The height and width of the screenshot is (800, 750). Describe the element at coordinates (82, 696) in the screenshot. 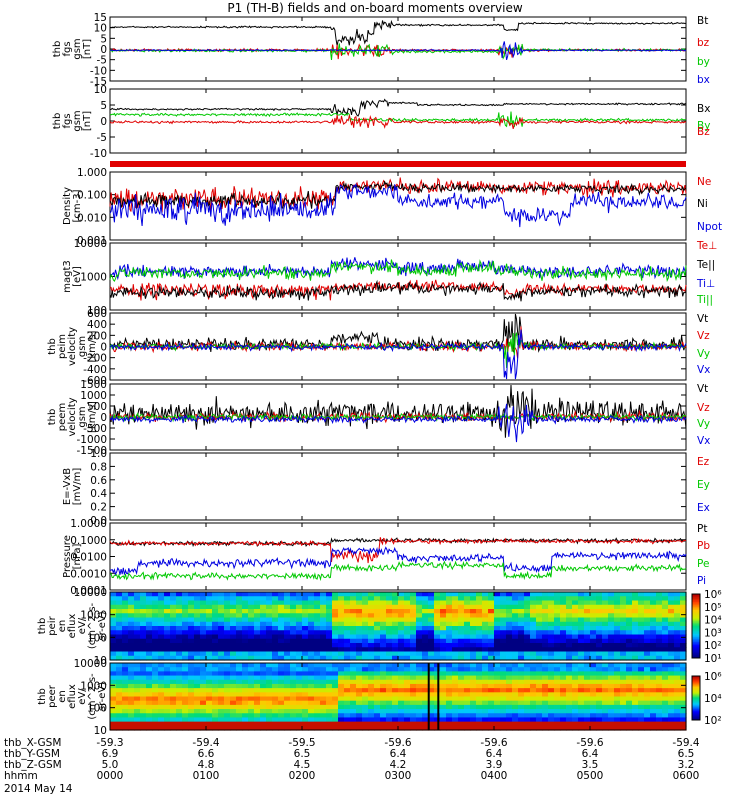

I see `ylabel-line: eV/` at that location.